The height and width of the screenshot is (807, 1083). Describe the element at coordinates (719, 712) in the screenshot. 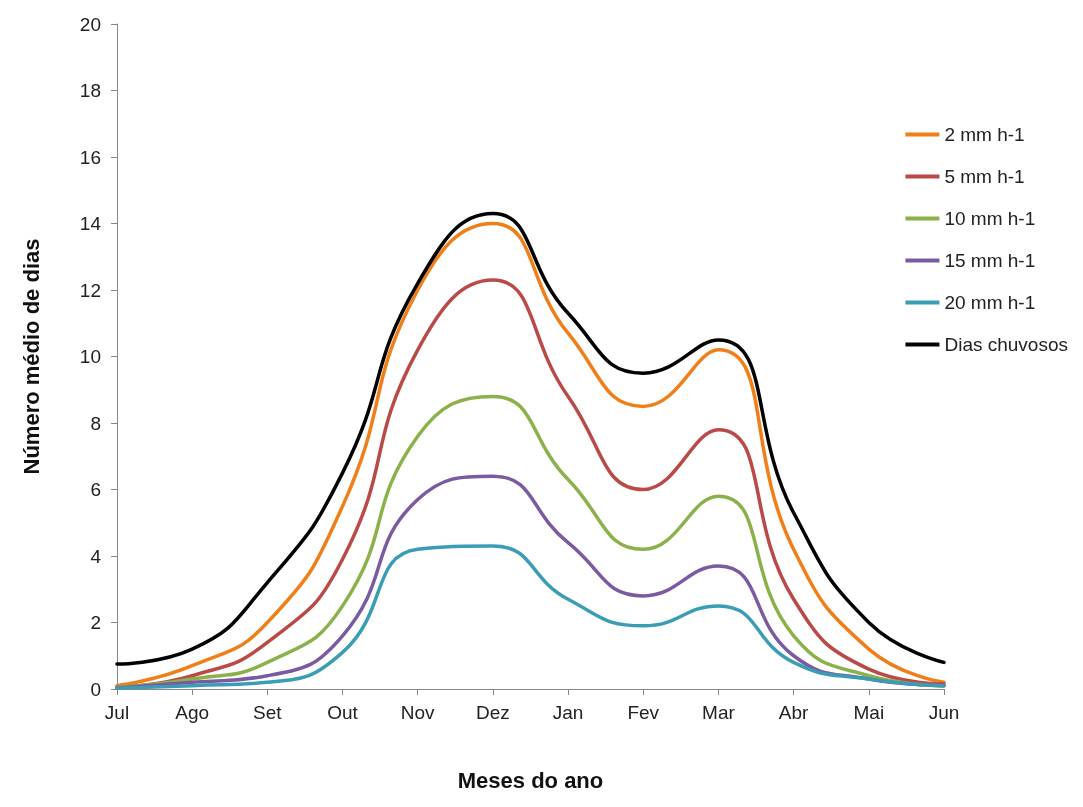

I see `x-tick-label: Mar` at that location.